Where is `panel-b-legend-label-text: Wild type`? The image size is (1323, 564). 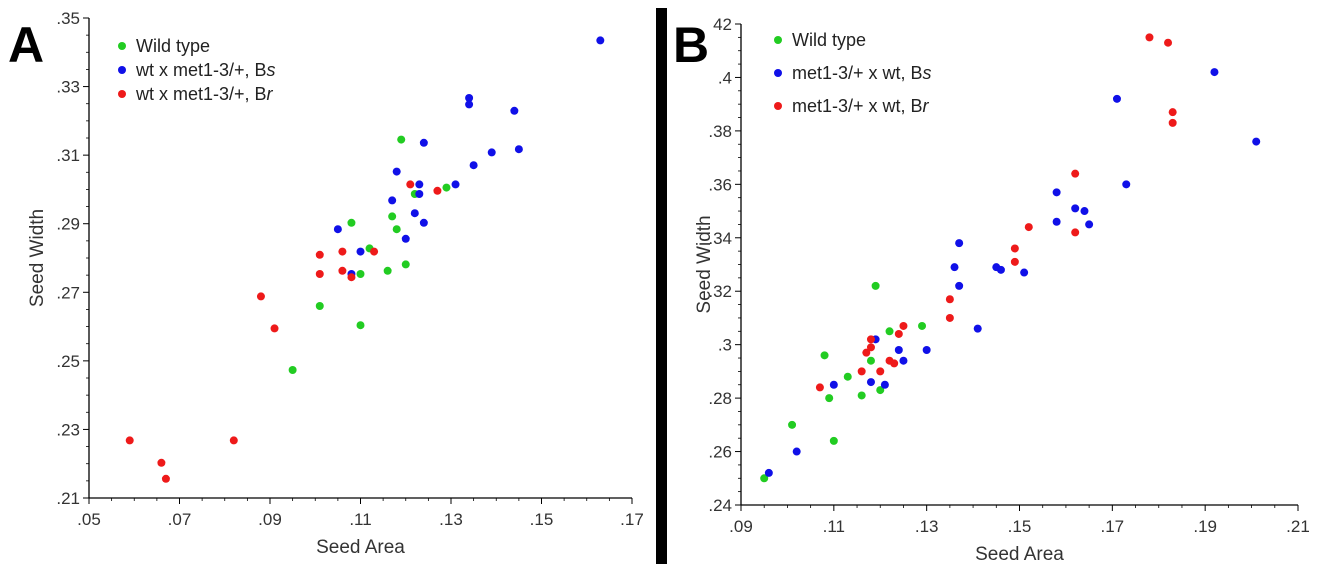 panel-b-legend-label-text: Wild type is located at coordinates (829, 40).